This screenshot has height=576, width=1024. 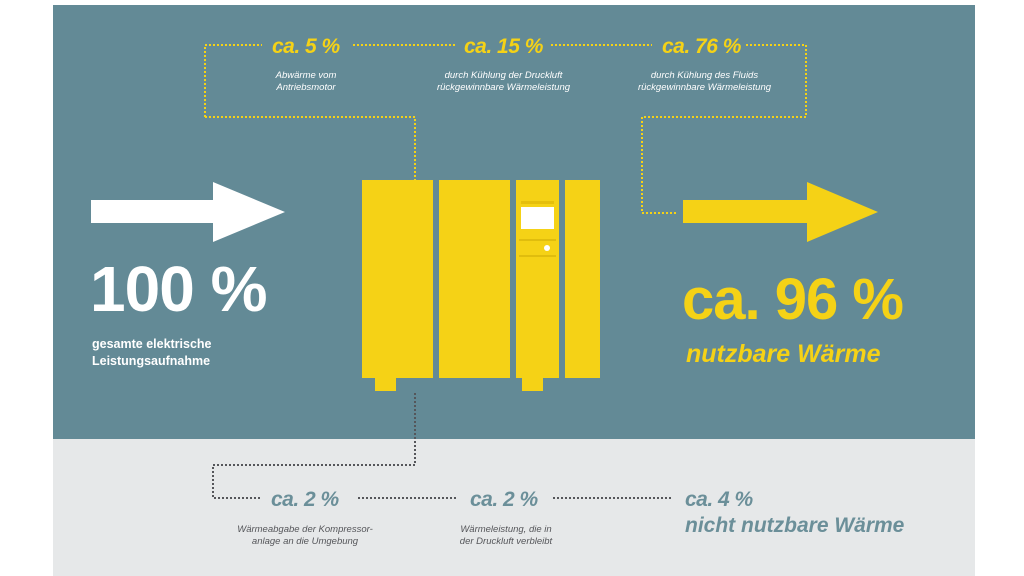 I want to click on caption-line: durch Kühlung des Fluids, so click(x=704, y=75).